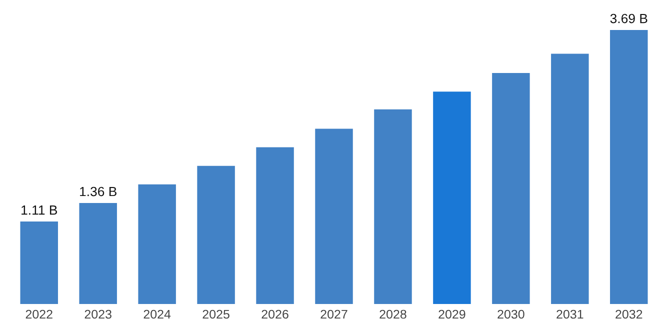 The height and width of the screenshot is (334, 668). I want to click on x-tick-label: 2029, so click(452, 314).